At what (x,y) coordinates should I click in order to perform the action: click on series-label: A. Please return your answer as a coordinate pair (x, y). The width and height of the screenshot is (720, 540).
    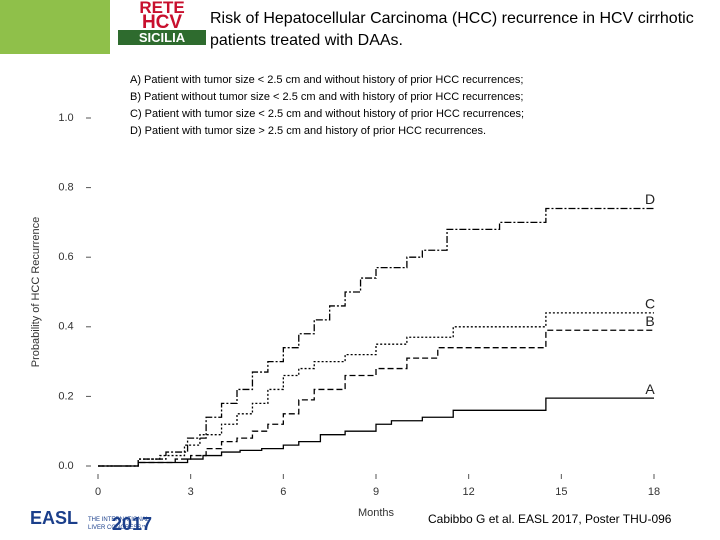
    Looking at the image, I should click on (650, 389).